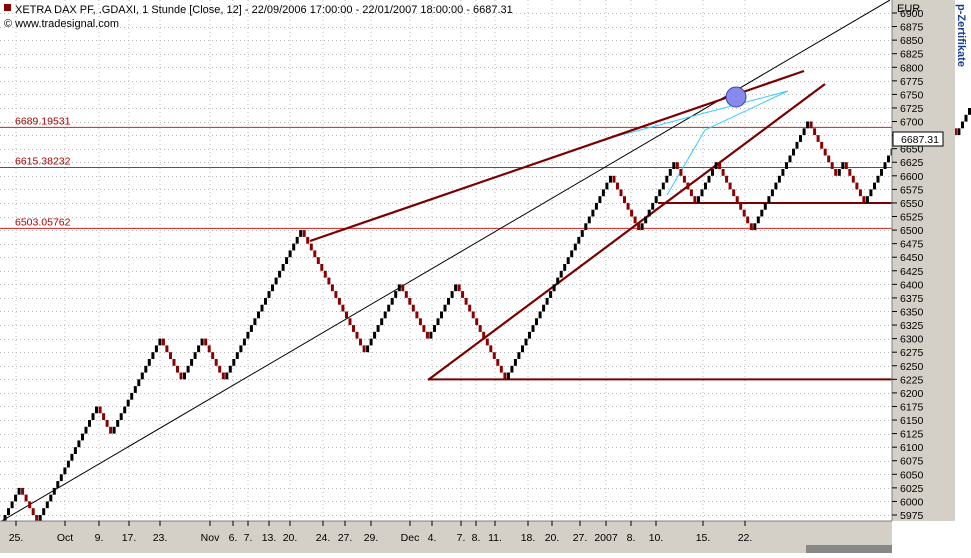 The height and width of the screenshot is (558, 971). I want to click on y-tick-label: 6800, so click(912, 68).